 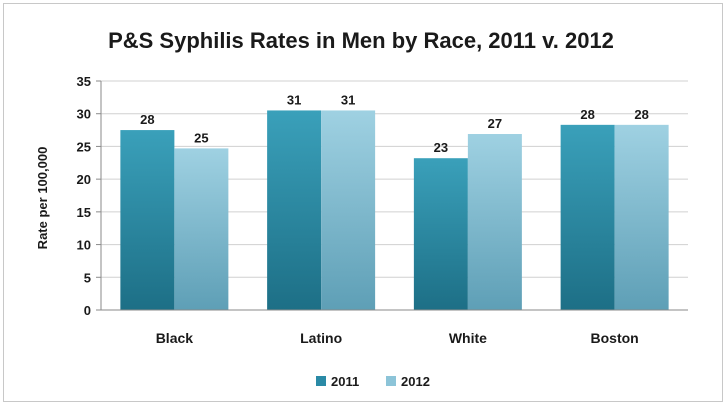 What do you see at coordinates (397, 338) in the screenshot?
I see `x-axis-ticks: Black Latino White Boston` at bounding box center [397, 338].